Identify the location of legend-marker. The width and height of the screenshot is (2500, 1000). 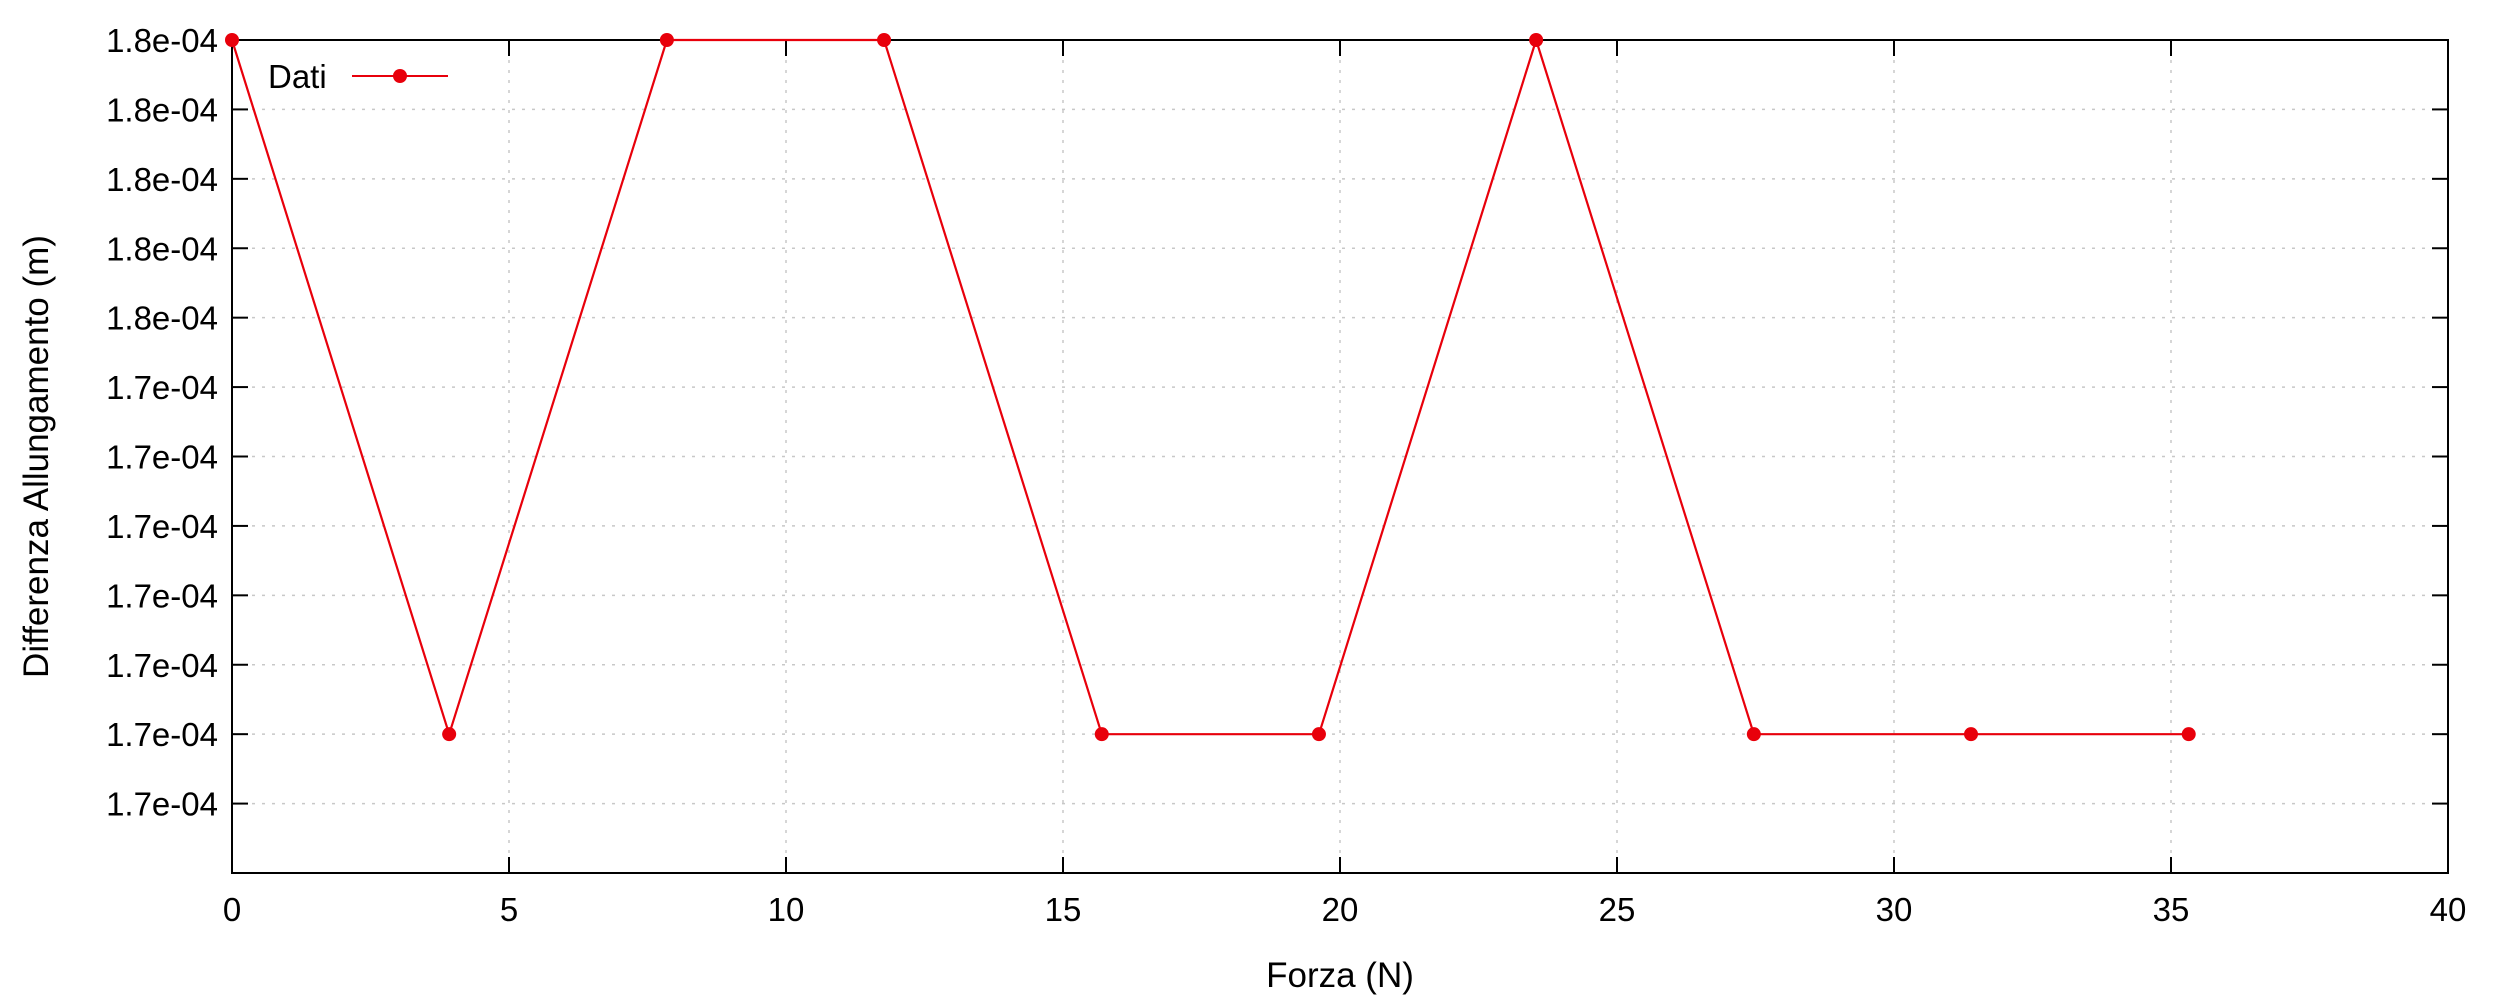
(400, 76).